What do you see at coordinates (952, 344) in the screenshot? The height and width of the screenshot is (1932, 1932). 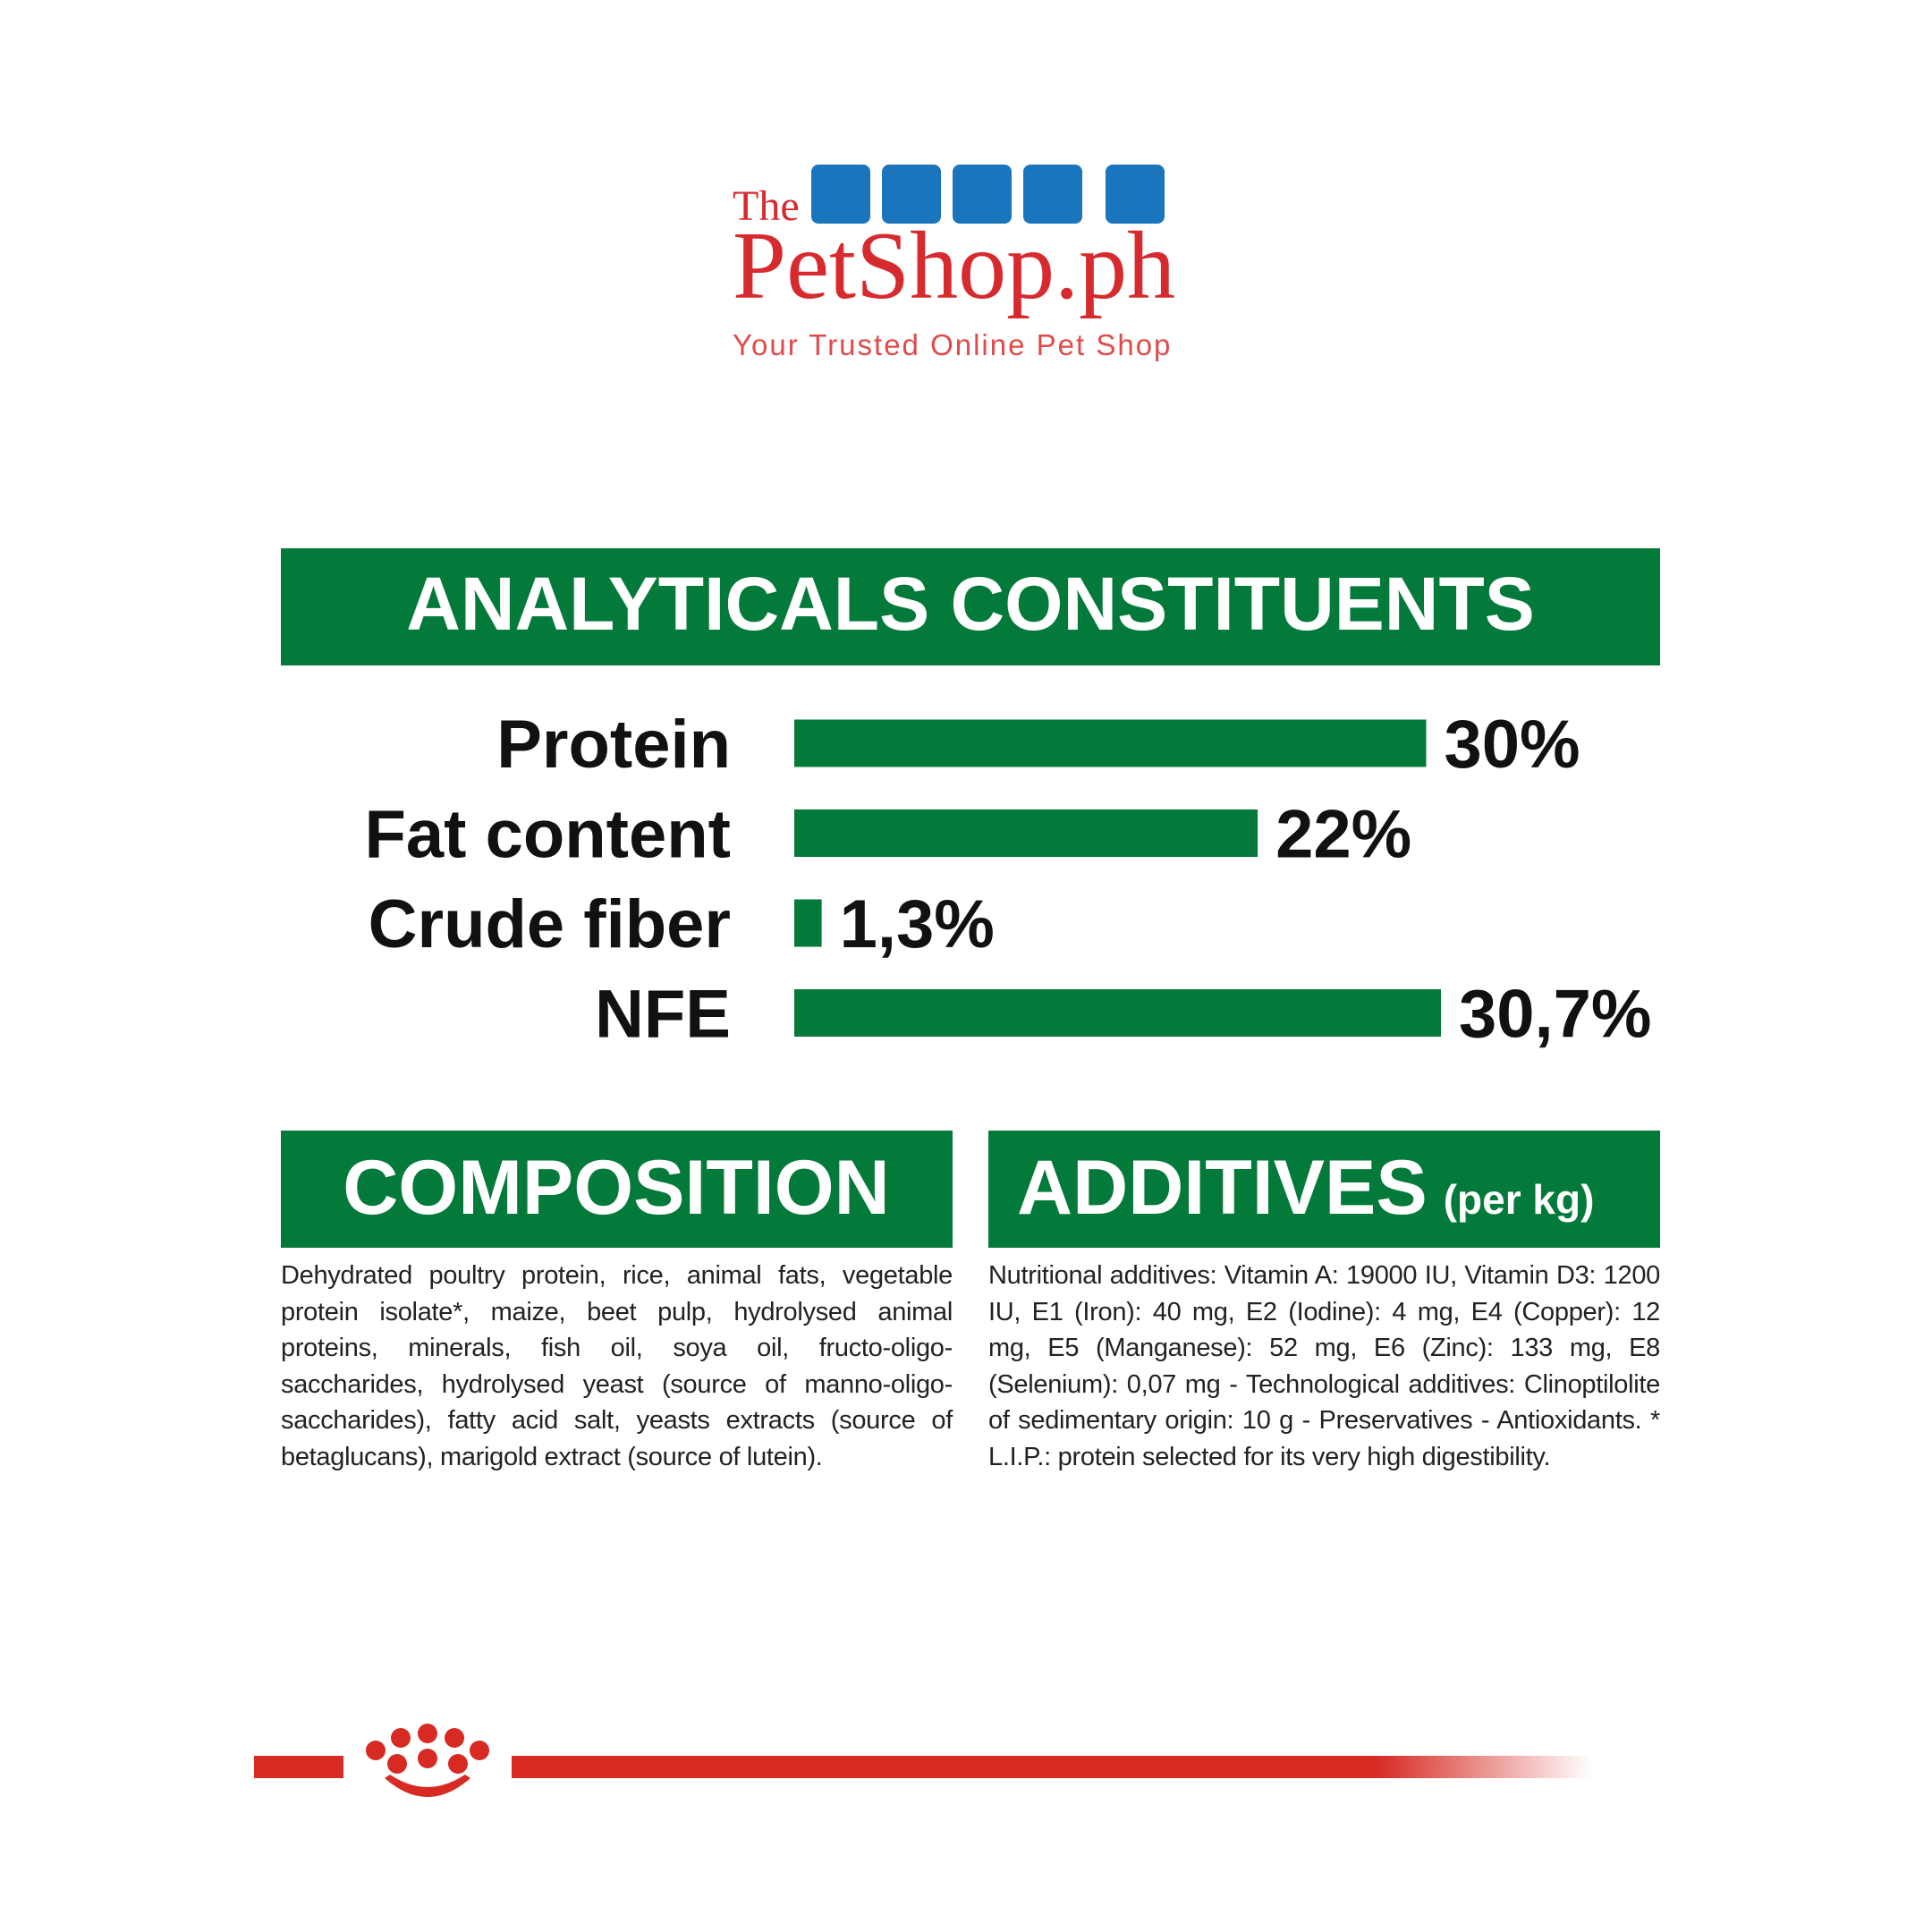 I see `logo-tagline: Your Trusted Online Pet Shop` at bounding box center [952, 344].